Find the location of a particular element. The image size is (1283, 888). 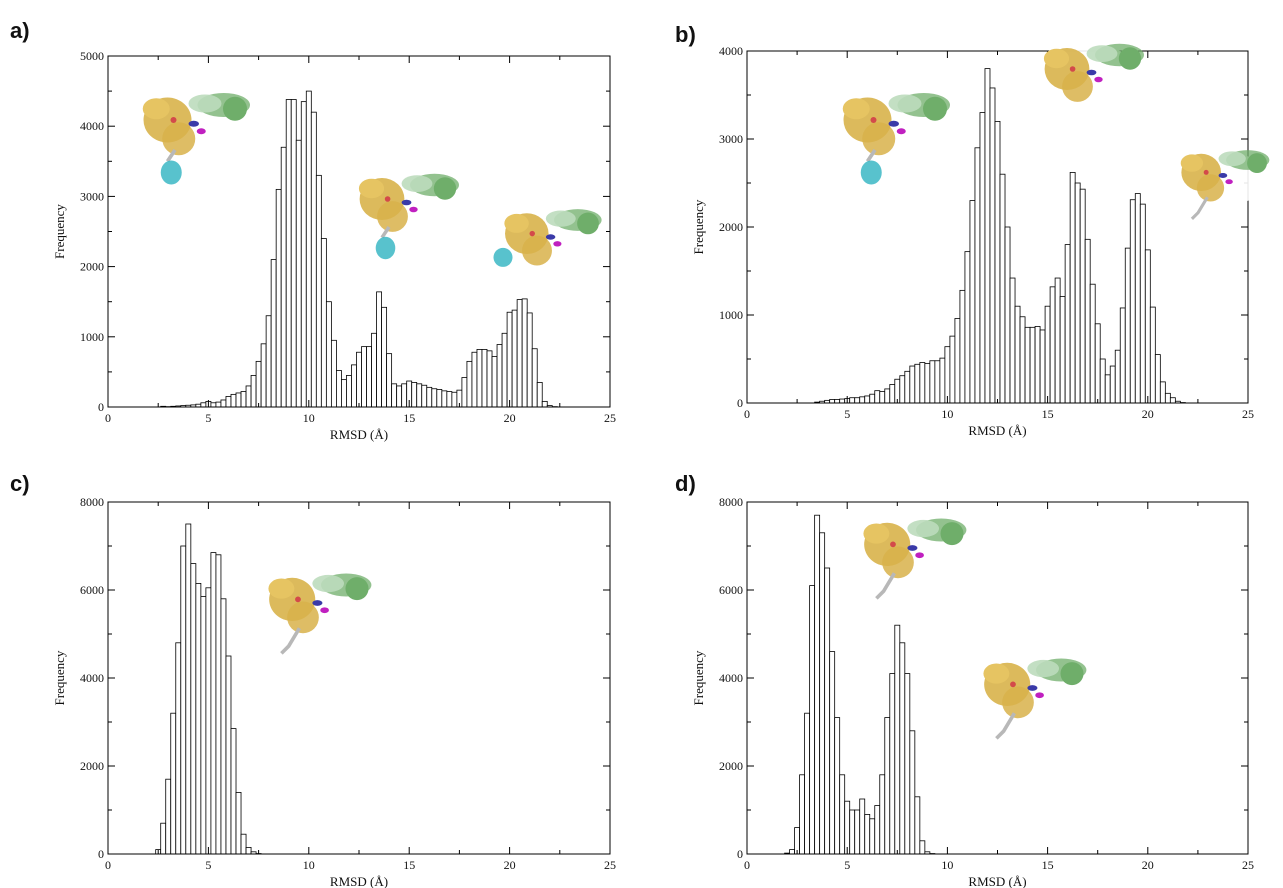

y-axis-label: Frequency is located at coordinates (59, 677).